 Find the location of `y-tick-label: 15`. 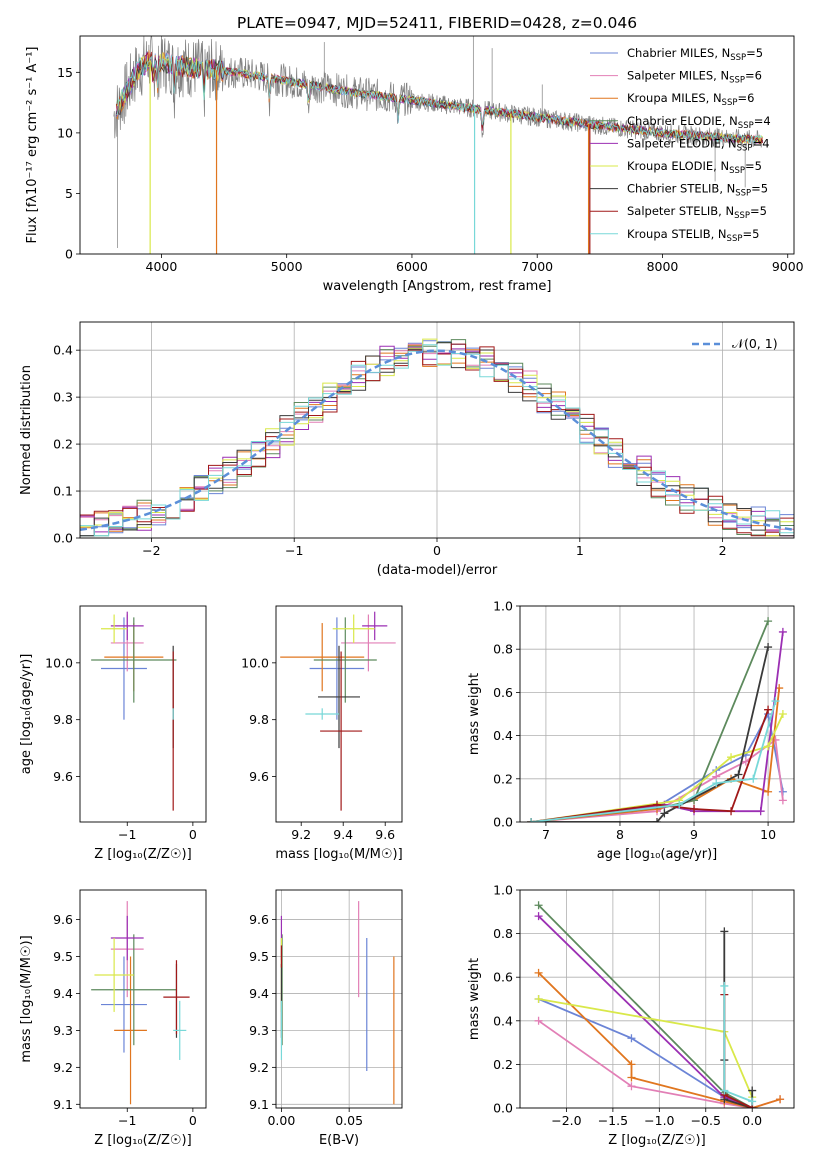

y-tick-label: 15 is located at coordinates (65, 72).